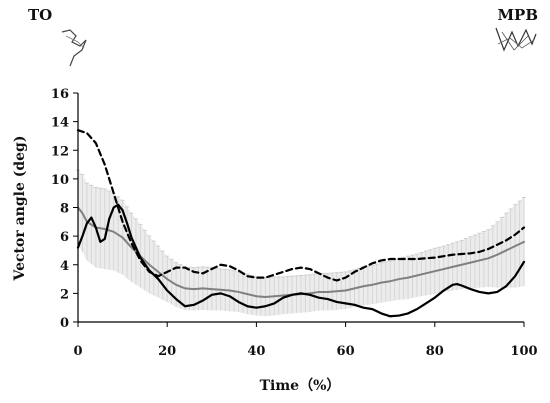 Image resolution: width=550 pixels, height=403 pixels. What do you see at coordinates (435, 351) in the screenshot?
I see `x-tick-label: 80` at bounding box center [435, 351].